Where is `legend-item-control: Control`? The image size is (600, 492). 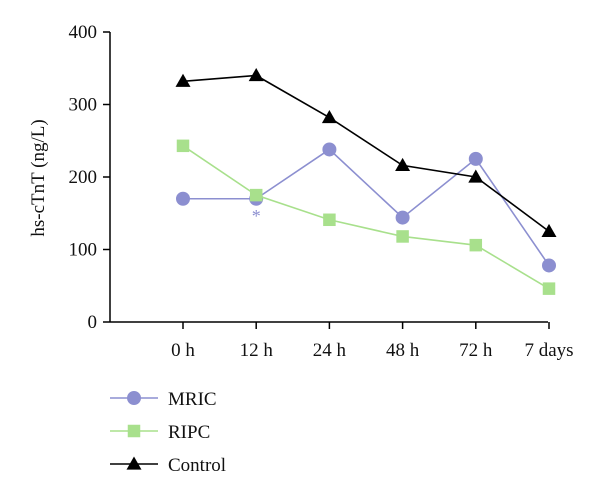
legend-item-control: Control is located at coordinates (168, 465).